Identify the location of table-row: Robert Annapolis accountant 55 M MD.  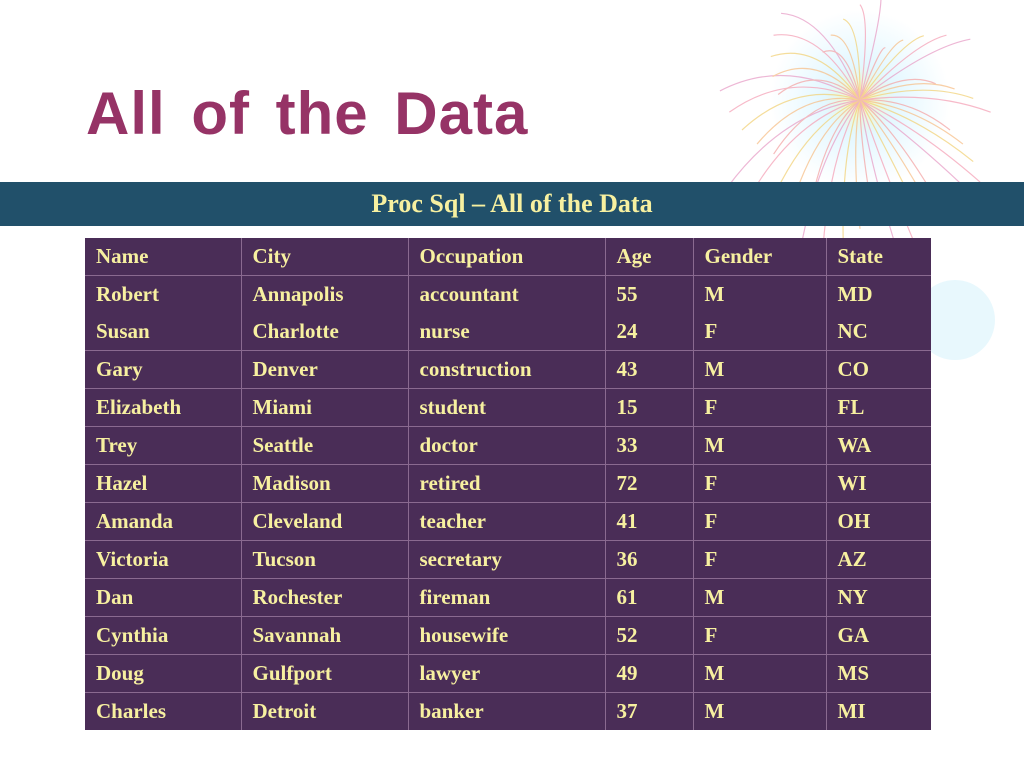
(508, 294).